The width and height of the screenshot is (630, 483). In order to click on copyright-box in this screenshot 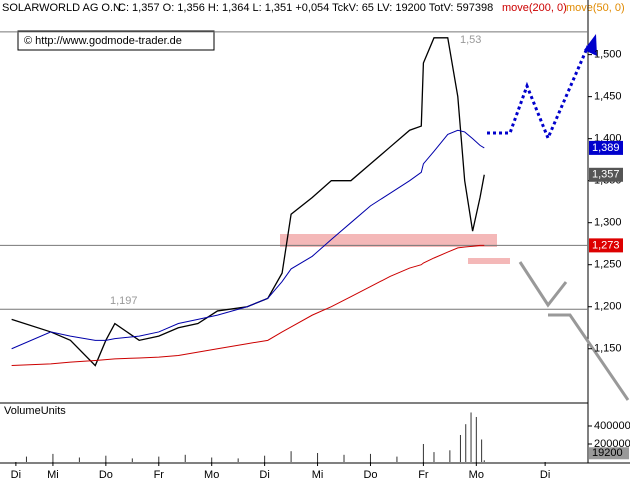, I will do `click(116, 40)`.